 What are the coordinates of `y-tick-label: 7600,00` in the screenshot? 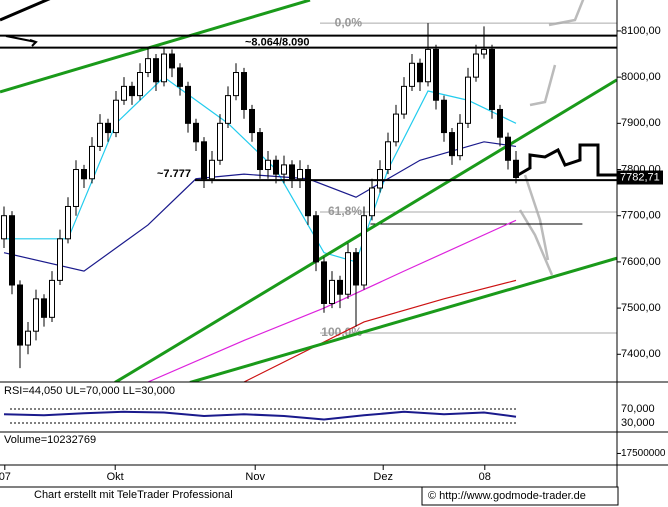 It's located at (641, 262).